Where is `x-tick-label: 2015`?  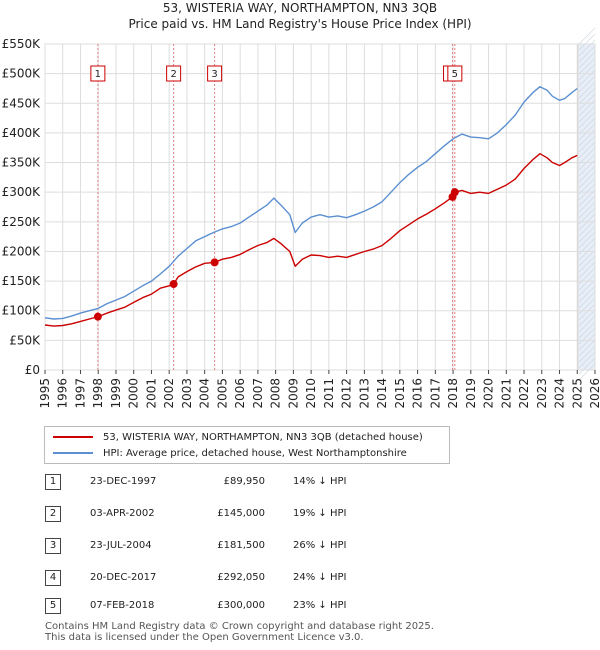
x-tick-label: 2015 is located at coordinates (400, 393).